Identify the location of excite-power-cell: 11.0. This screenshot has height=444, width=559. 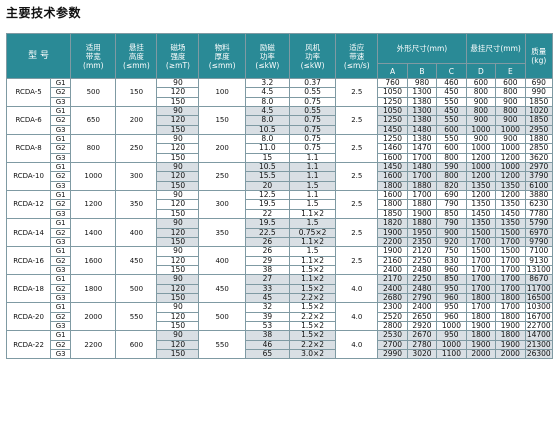
(267, 148).